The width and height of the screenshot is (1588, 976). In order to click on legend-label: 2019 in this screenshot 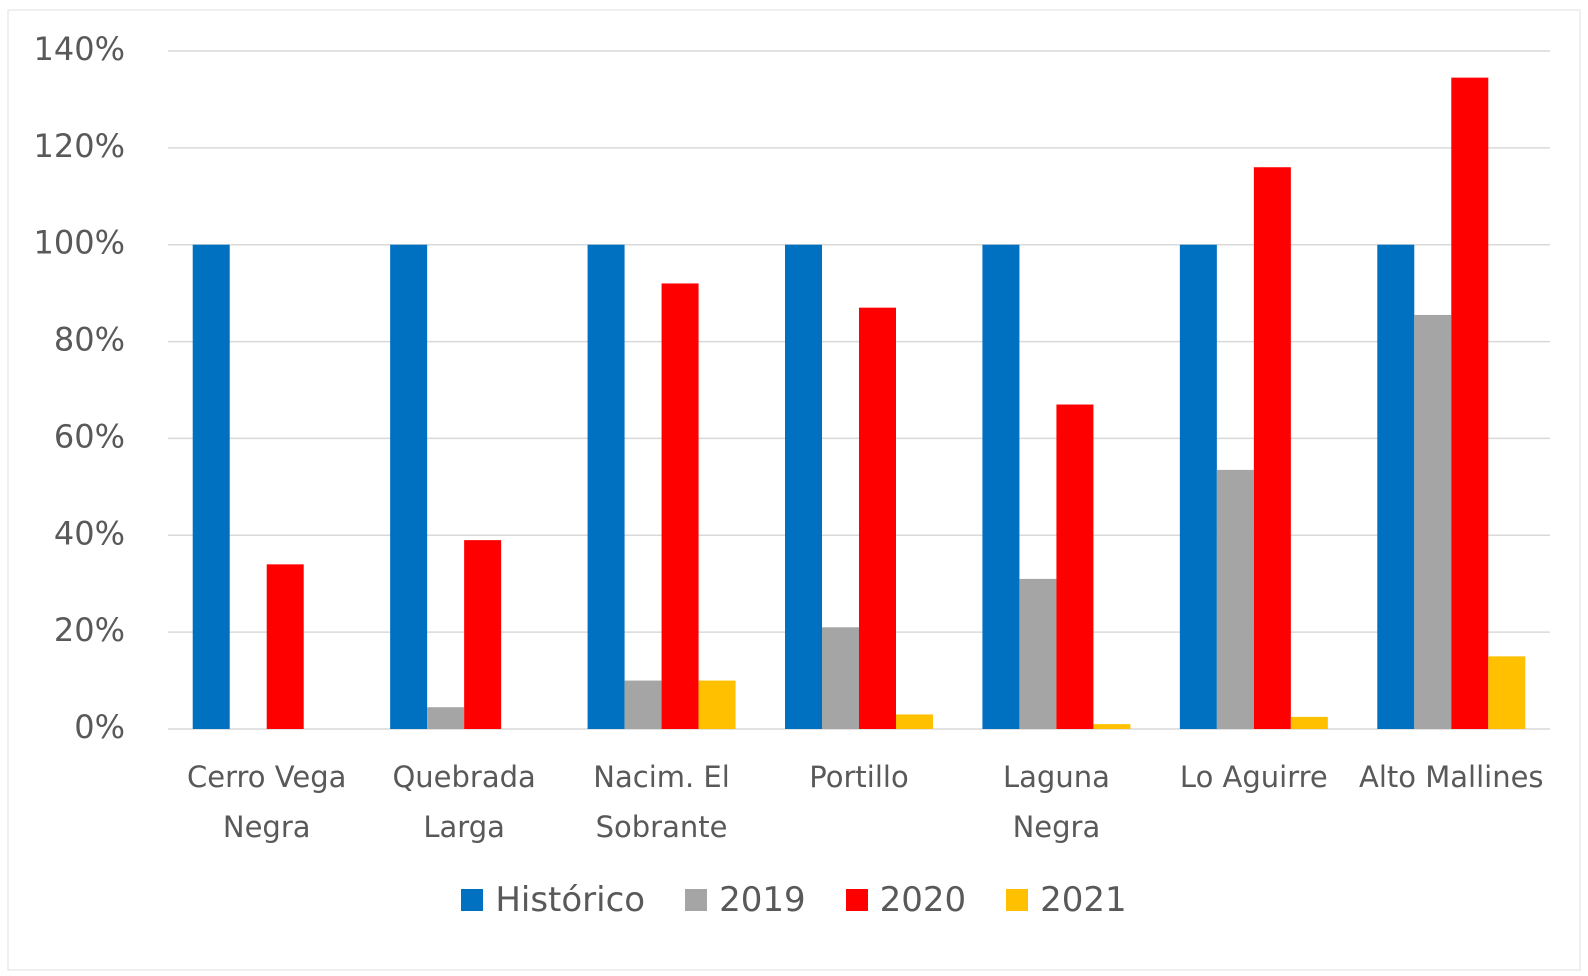, I will do `click(762, 900)`.